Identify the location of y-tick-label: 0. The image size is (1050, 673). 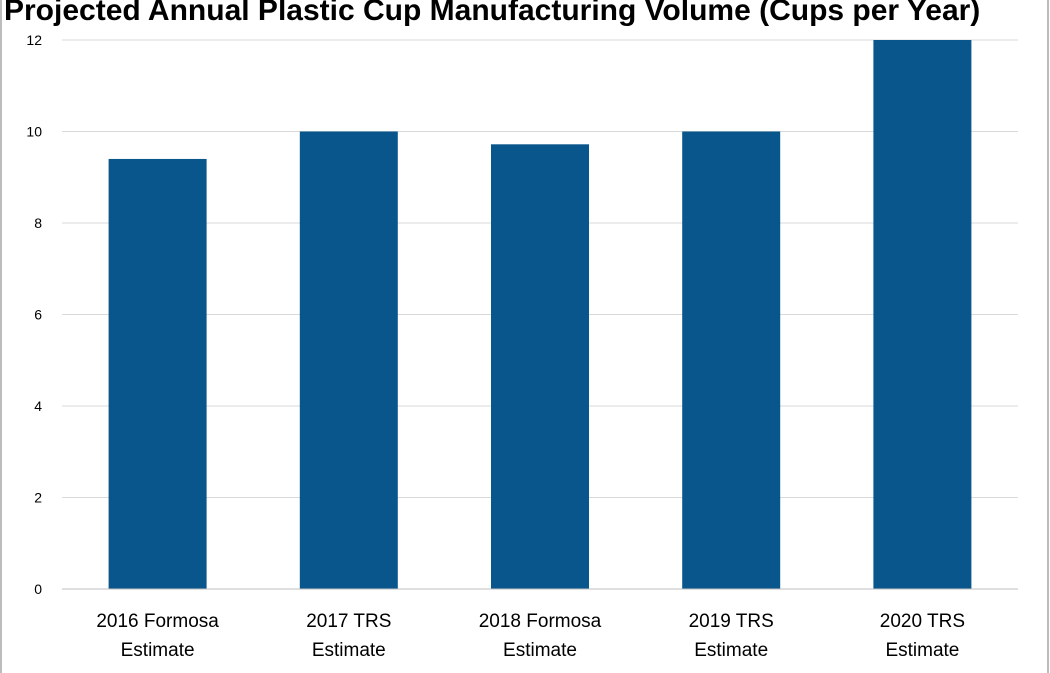
(38, 589).